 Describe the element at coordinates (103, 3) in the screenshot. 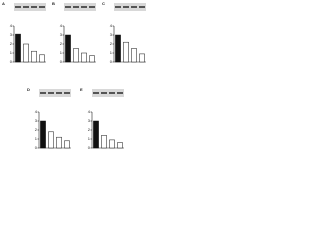

I see `panel-label: C` at that location.